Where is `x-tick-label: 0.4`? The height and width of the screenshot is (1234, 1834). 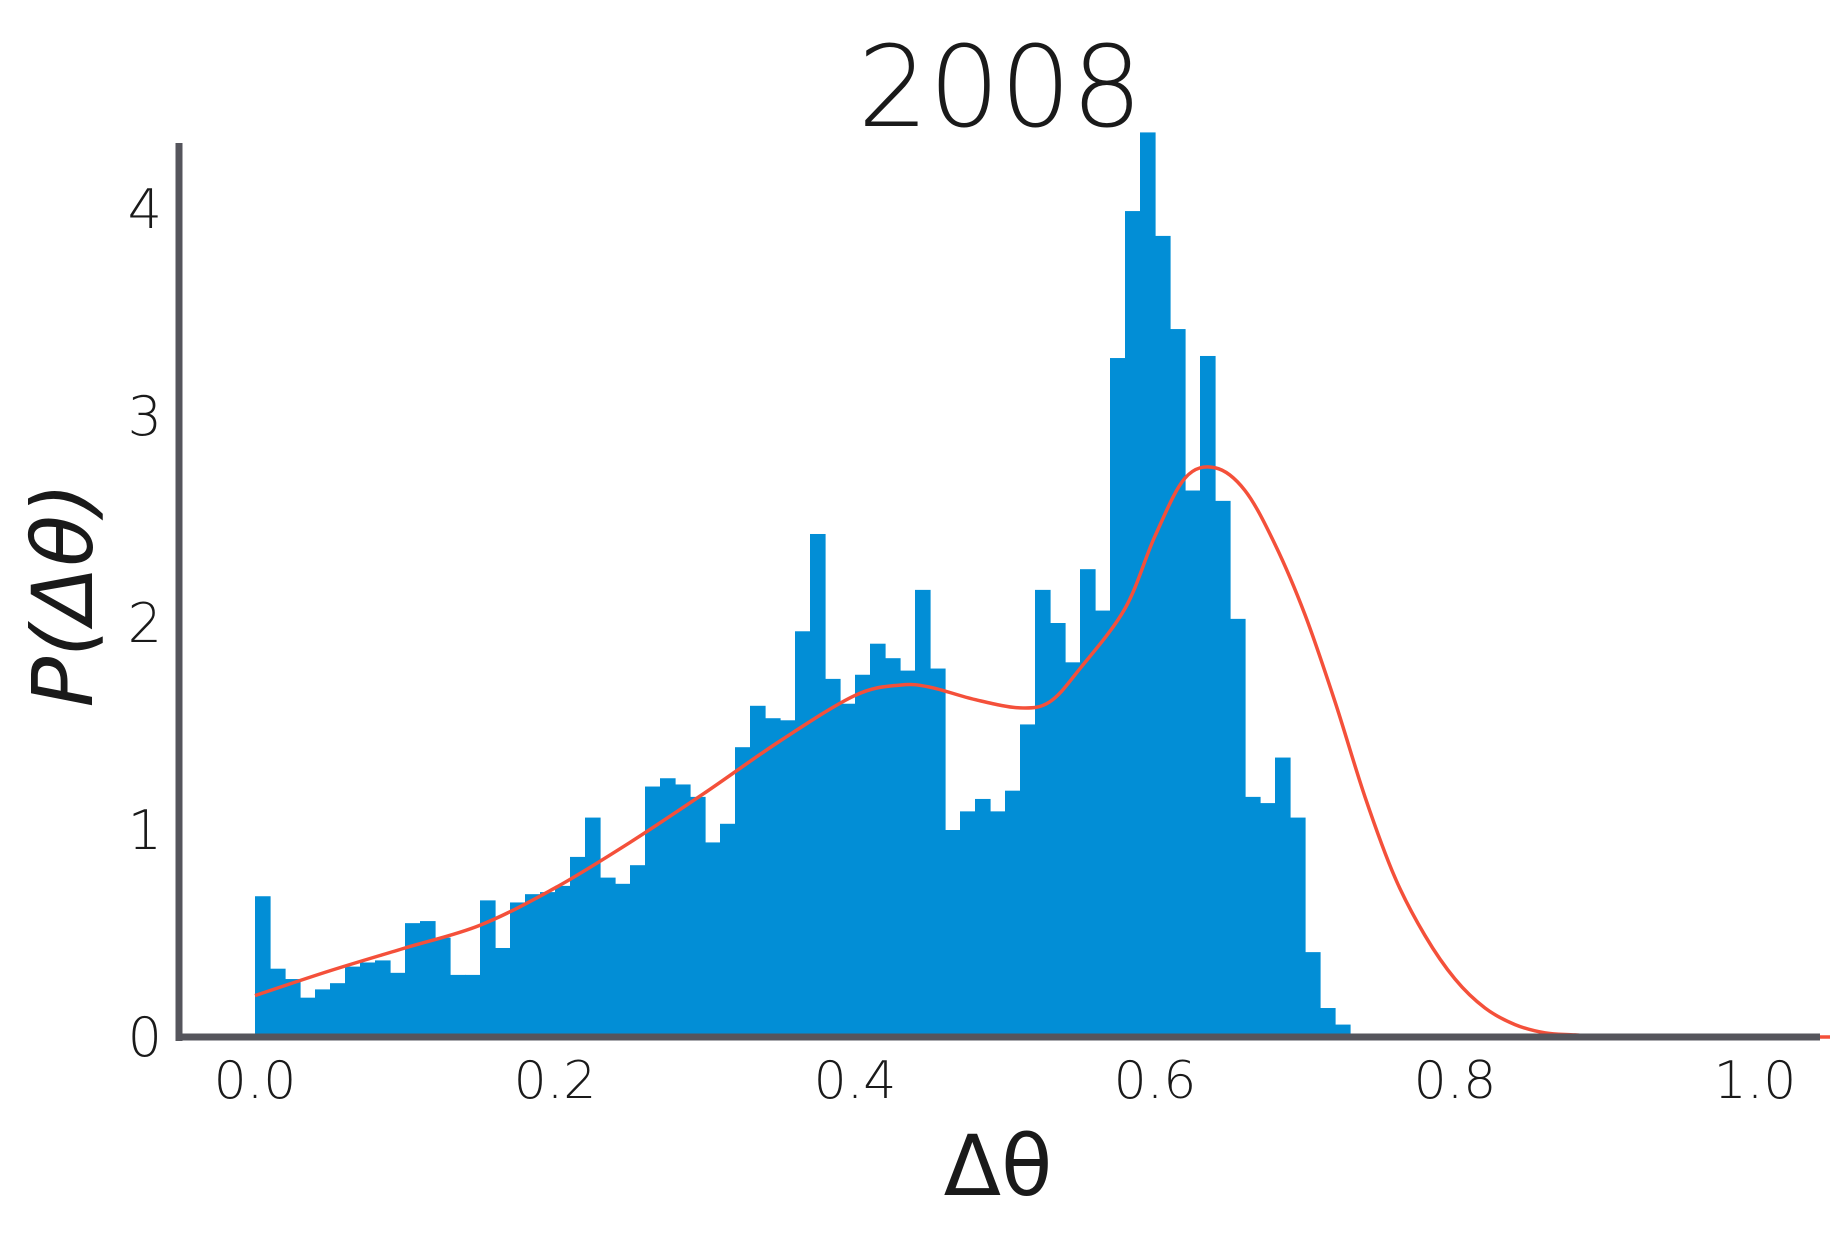 x-tick-label: 0.4 is located at coordinates (855, 1081).